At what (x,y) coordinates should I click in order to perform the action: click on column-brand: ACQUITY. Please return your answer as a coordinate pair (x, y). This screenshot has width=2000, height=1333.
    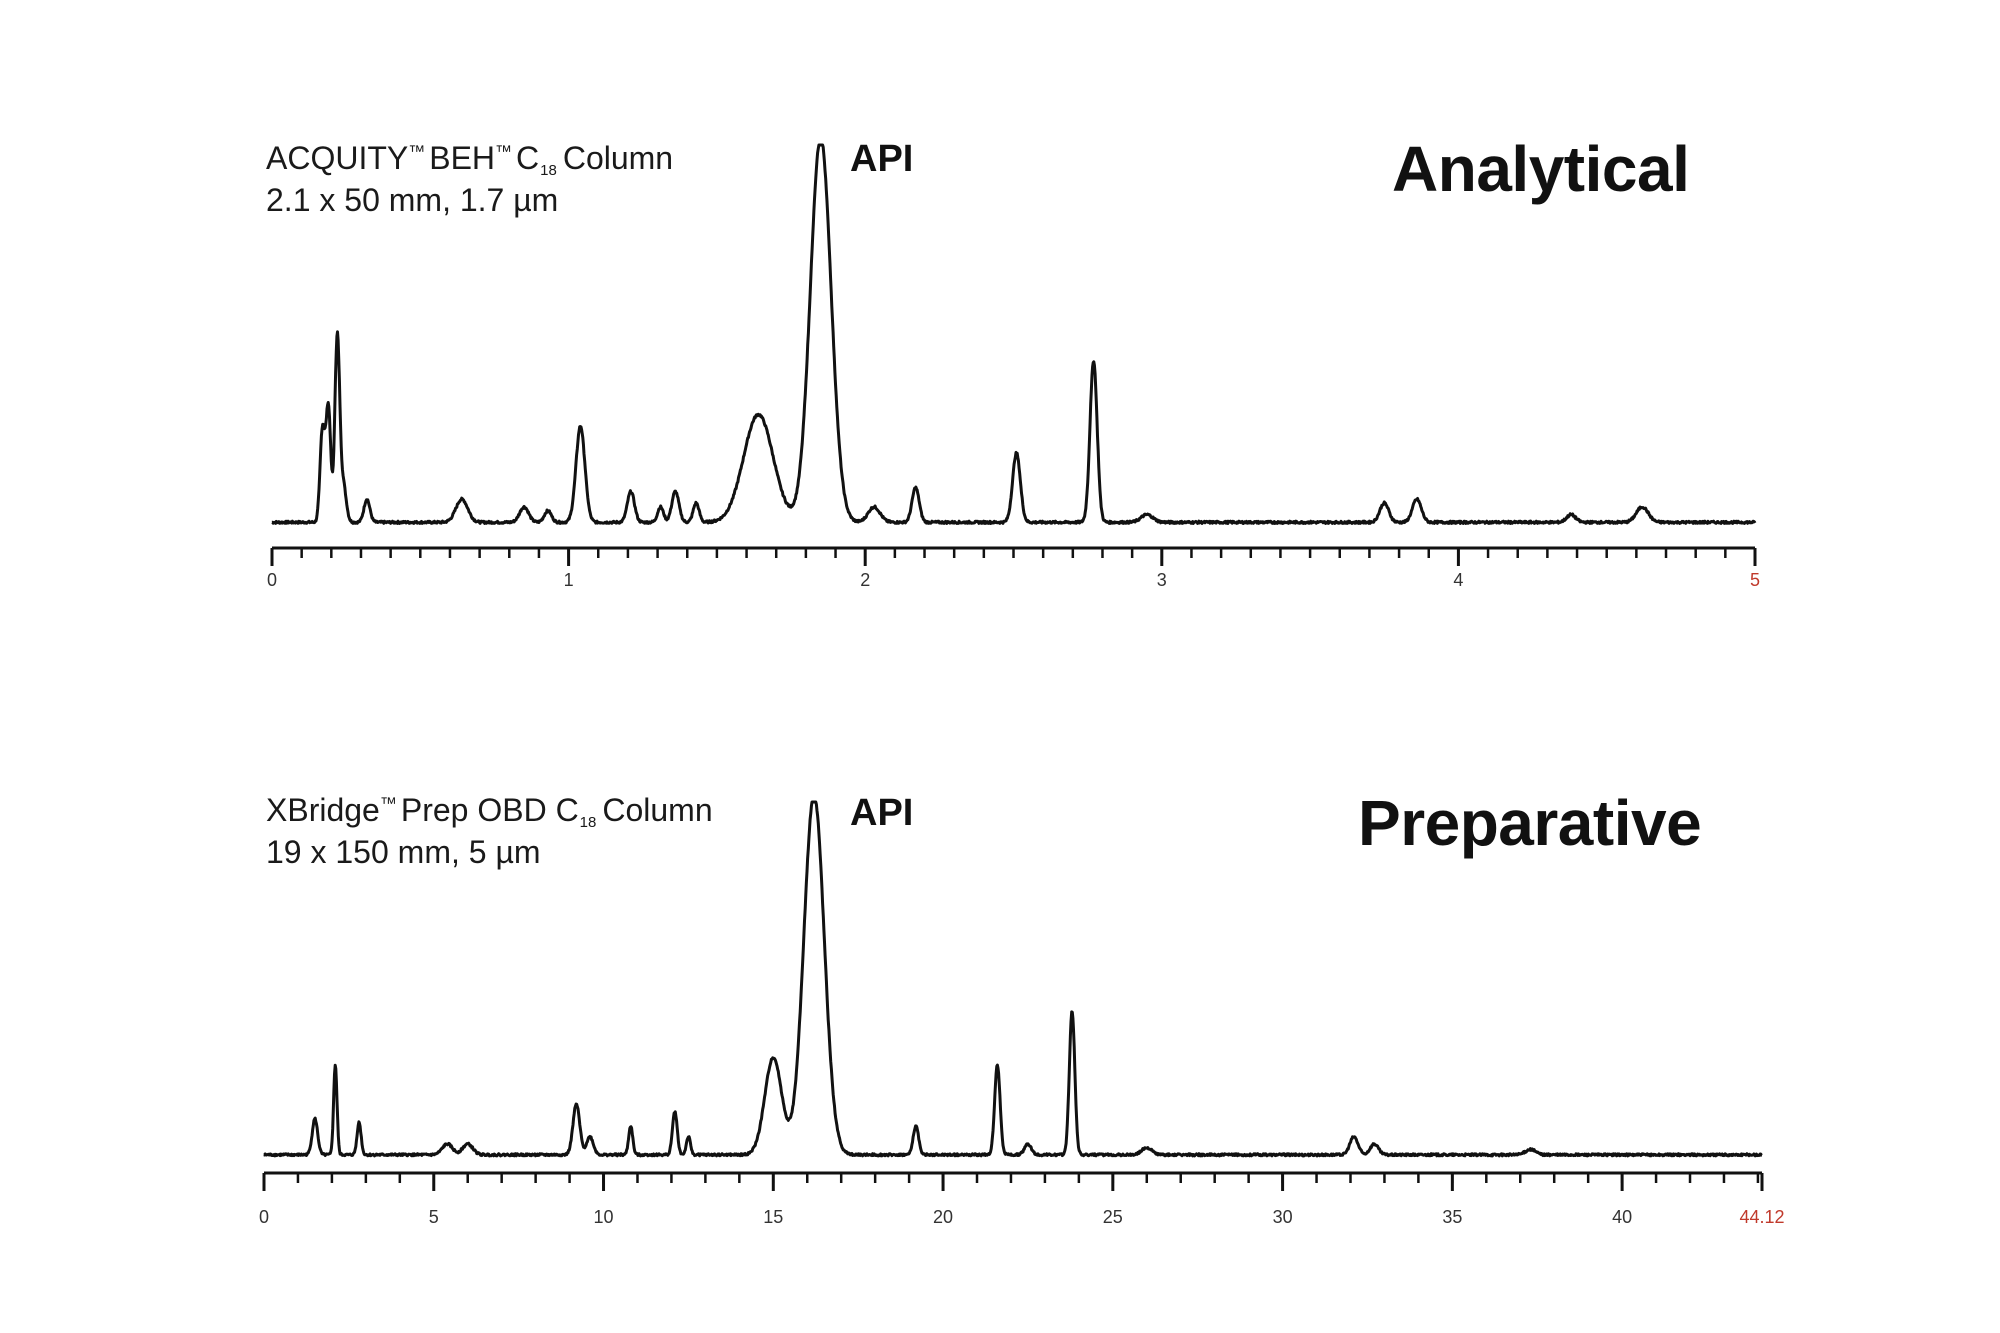
    Looking at the image, I should click on (337, 158).